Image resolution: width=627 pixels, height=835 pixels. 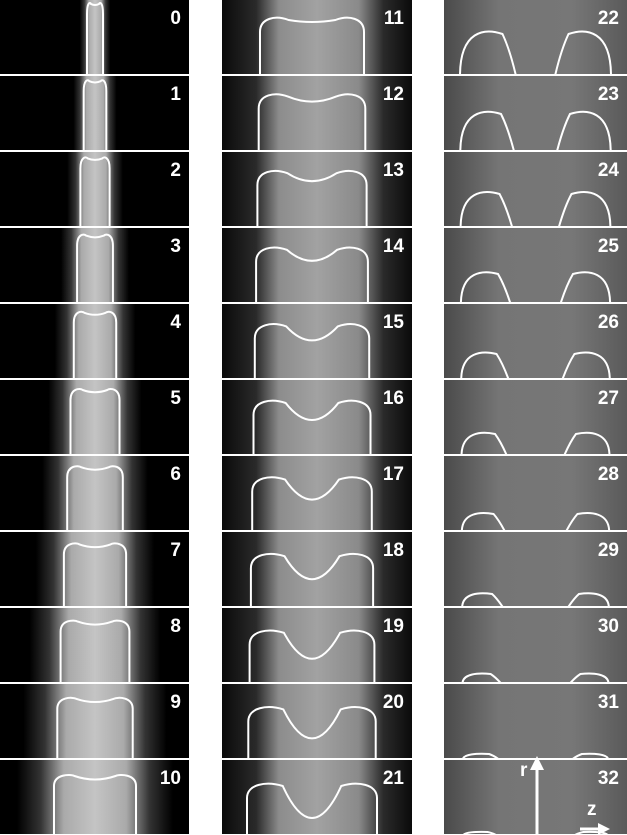 What do you see at coordinates (393, 474) in the screenshot?
I see `frame-label: 17` at bounding box center [393, 474].